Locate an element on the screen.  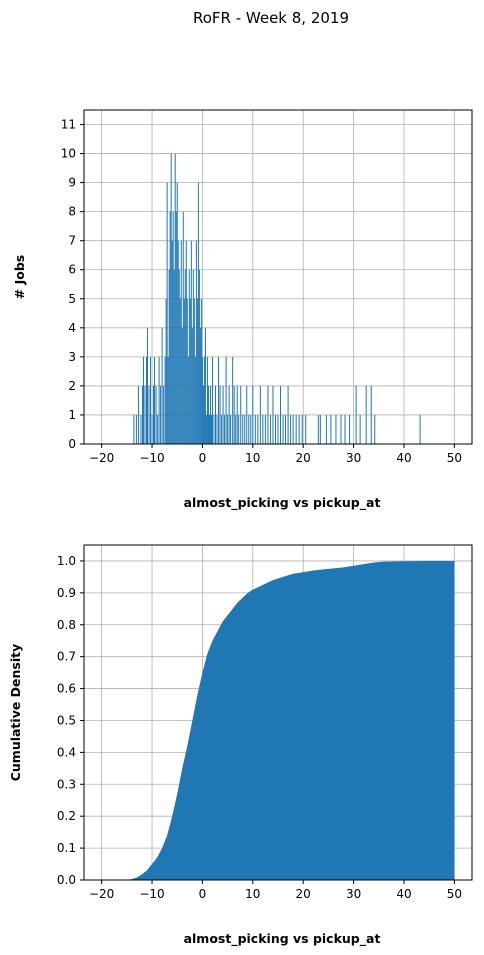
y-tick-label: 0.3 is located at coordinates (66, 784).